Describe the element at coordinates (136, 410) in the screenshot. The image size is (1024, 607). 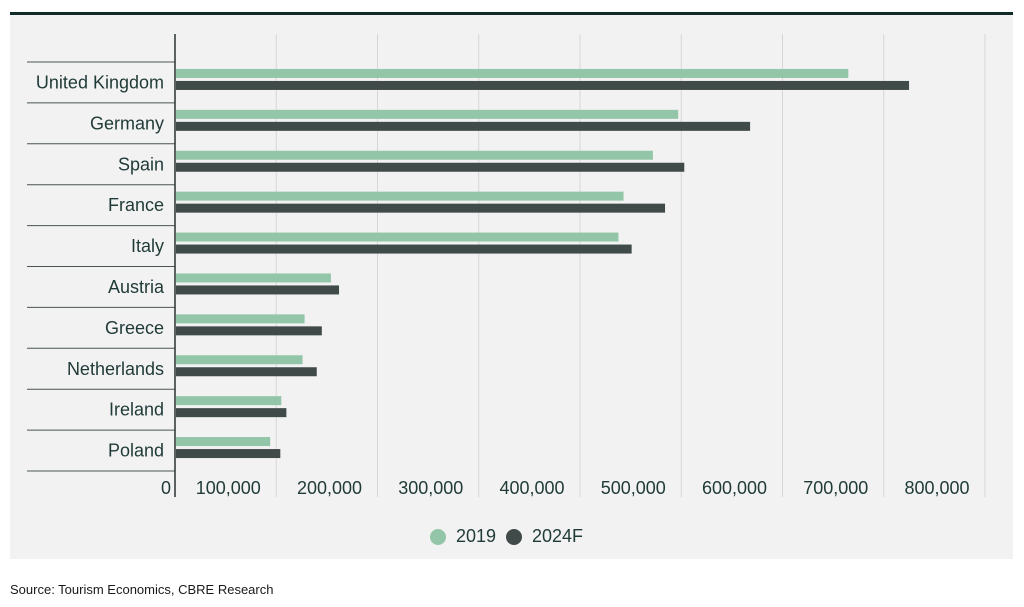
I see `category-label: Ireland` at that location.